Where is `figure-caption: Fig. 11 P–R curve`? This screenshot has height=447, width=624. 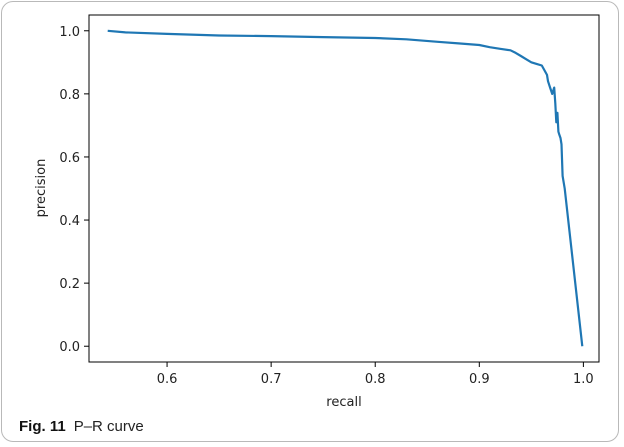 figure-caption: Fig. 11 P–R curve is located at coordinates (81, 426).